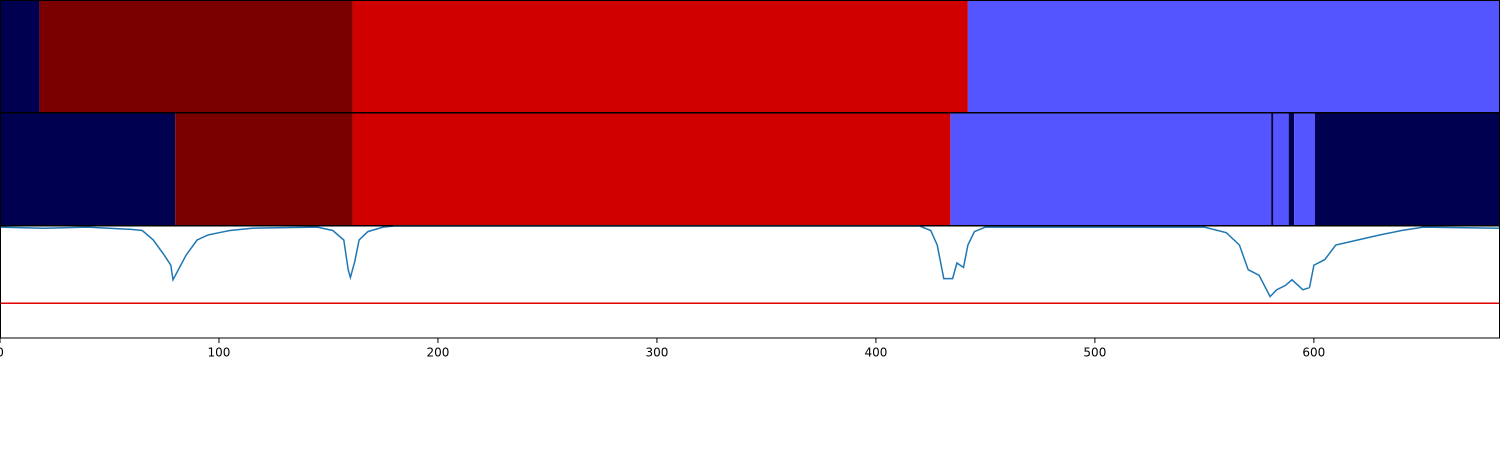 This screenshot has height=450, width=1500. What do you see at coordinates (2, 353) in the screenshot?
I see `x-tick-label: 0` at bounding box center [2, 353].